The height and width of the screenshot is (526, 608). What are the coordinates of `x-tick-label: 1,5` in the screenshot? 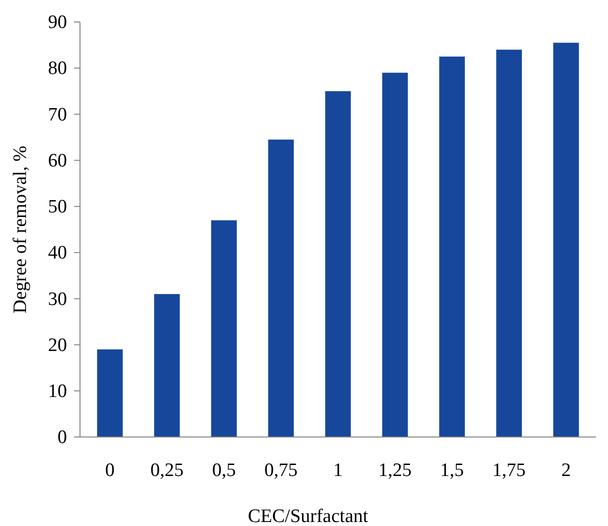 It's located at (452, 471).